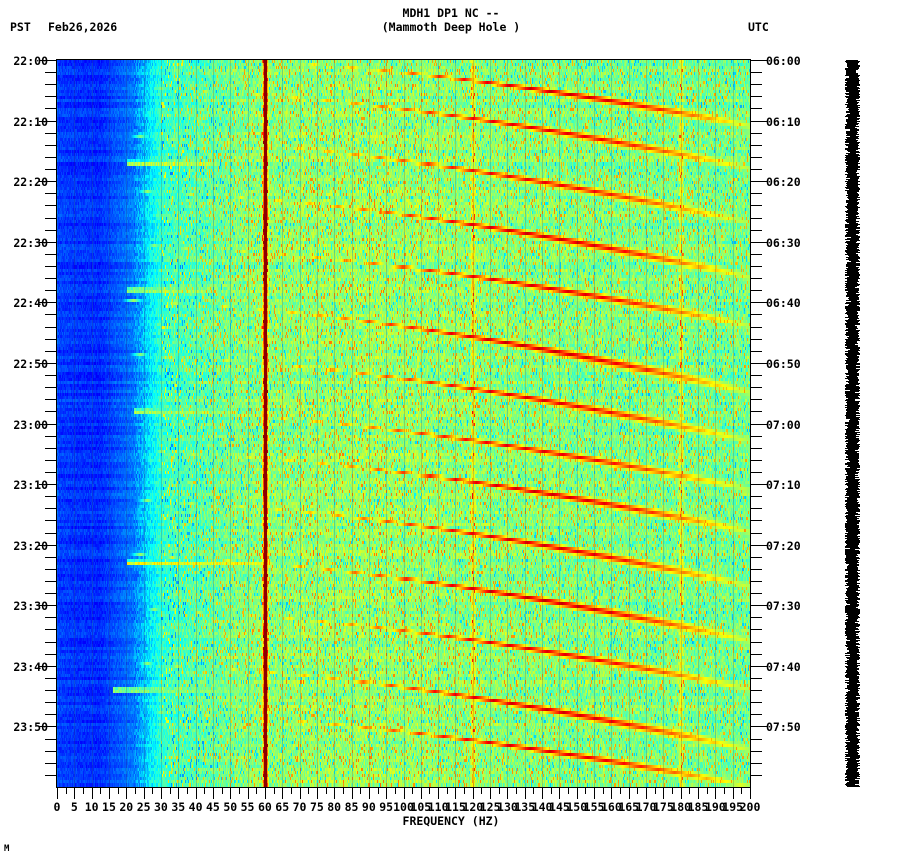 Image resolution: width=902 pixels, height=864 pixels. Describe the element at coordinates (30, 182) in the screenshot. I see `time-label-pst: 22:20` at that location.